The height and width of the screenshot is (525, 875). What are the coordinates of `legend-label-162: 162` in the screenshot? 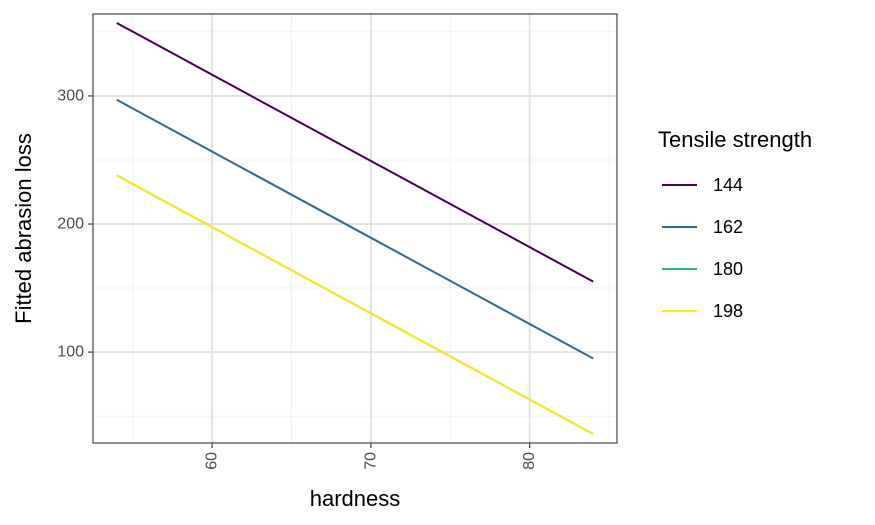 It's located at (728, 227).